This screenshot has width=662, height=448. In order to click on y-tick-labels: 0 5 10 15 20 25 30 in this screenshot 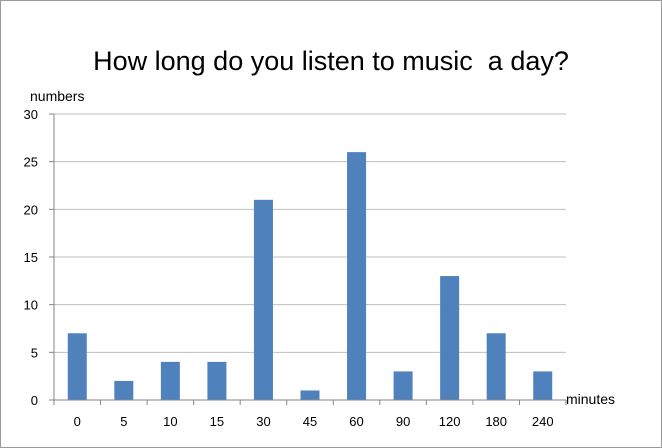, I will do `click(31, 257)`.